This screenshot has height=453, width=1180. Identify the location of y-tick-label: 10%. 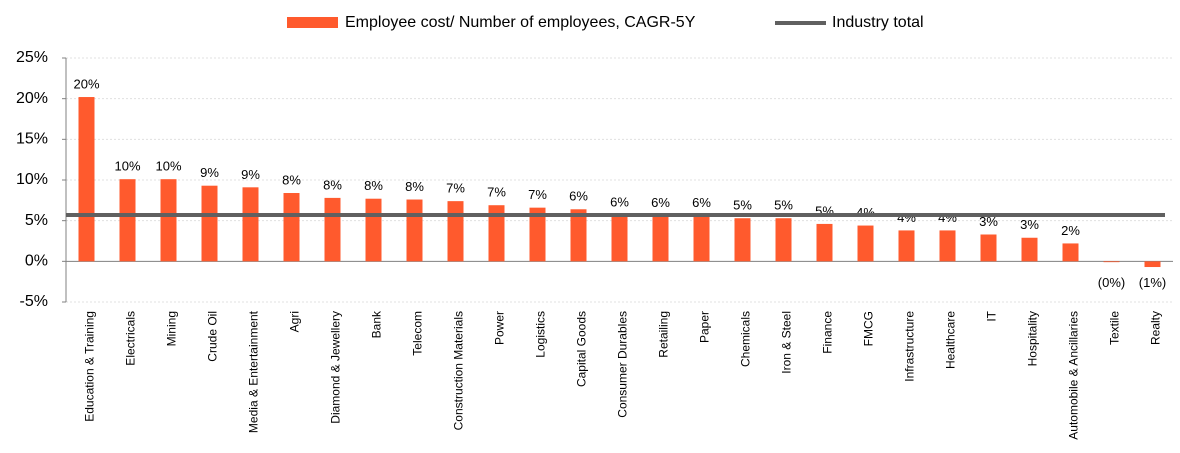
(32, 179).